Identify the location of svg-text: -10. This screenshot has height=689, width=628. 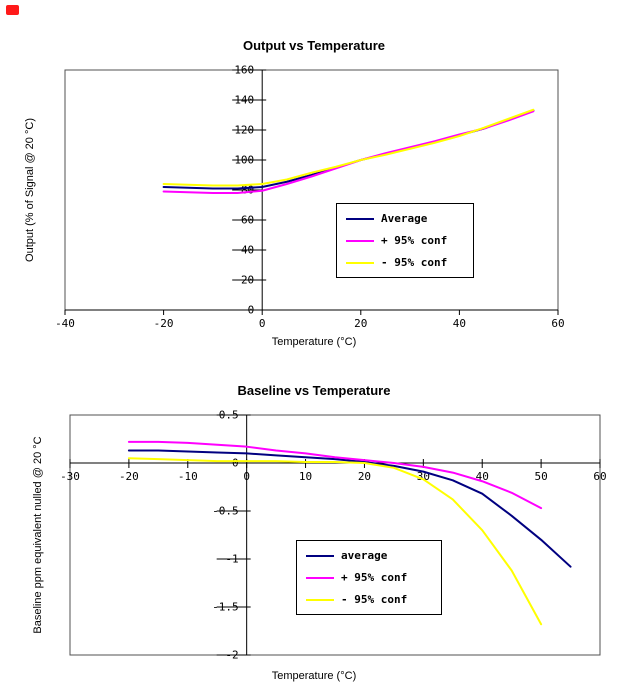
(188, 476).